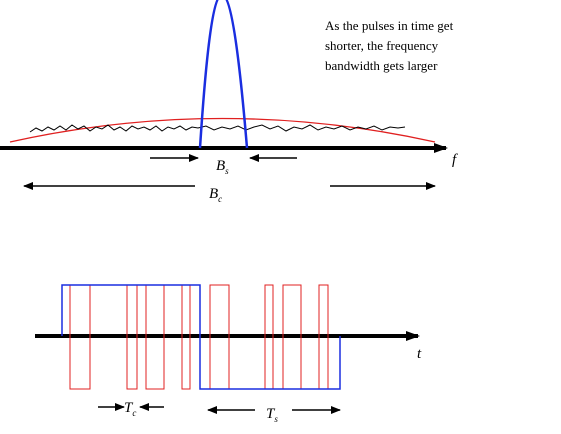 The image size is (561, 434). I want to click on caption-line: bandwidth gets larger, so click(381, 65).